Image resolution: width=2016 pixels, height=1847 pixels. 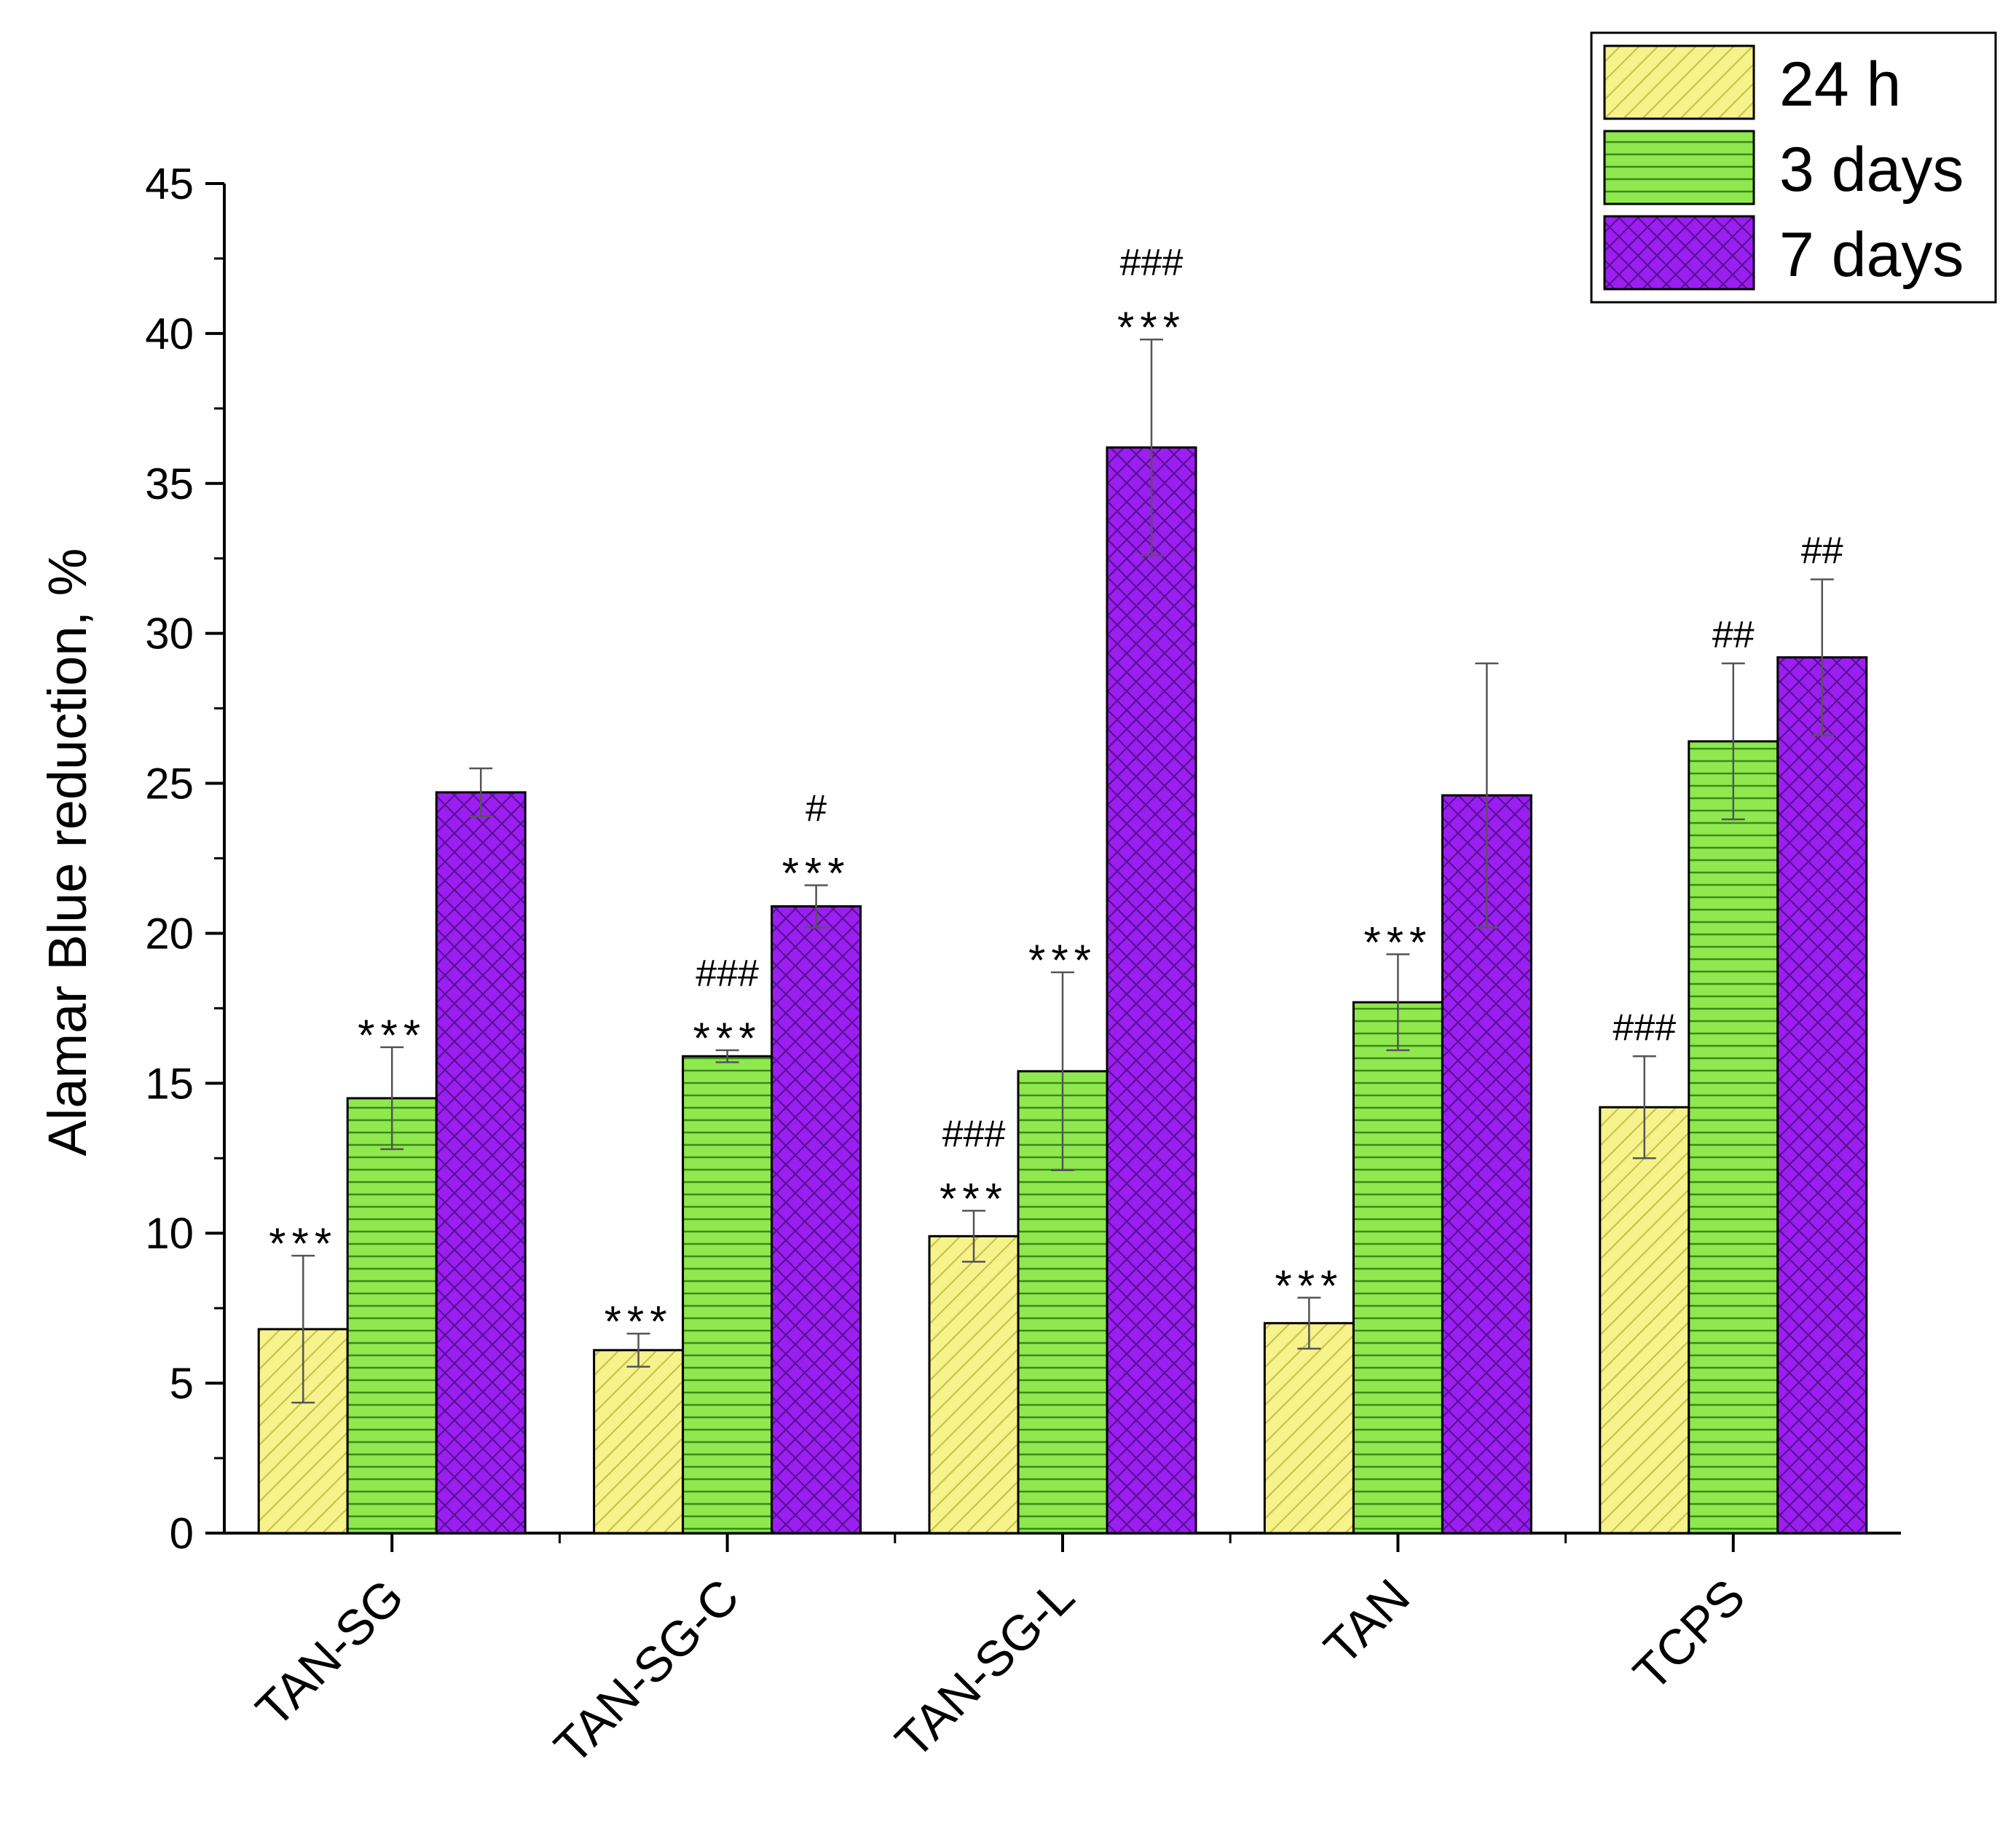 What do you see at coordinates (816, 809) in the screenshot?
I see `significance-hashes: #` at bounding box center [816, 809].